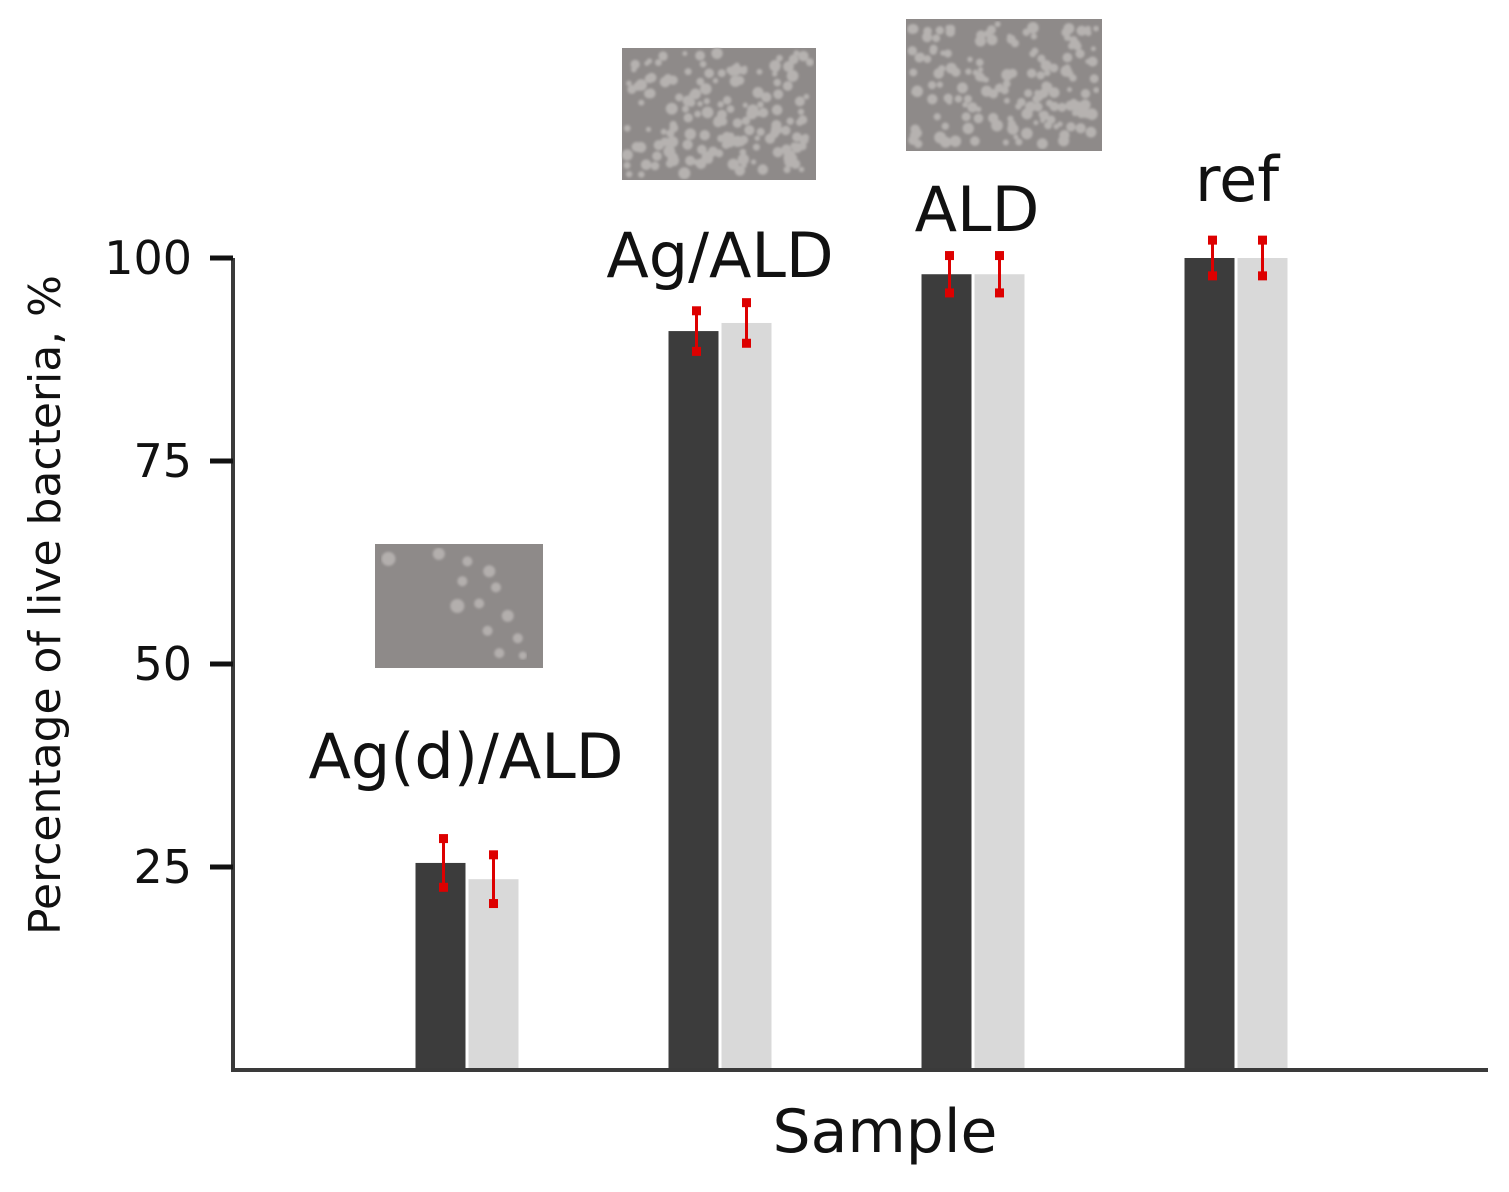 The image size is (1509, 1192). I want to click on category-label: ALD, so click(977, 209).